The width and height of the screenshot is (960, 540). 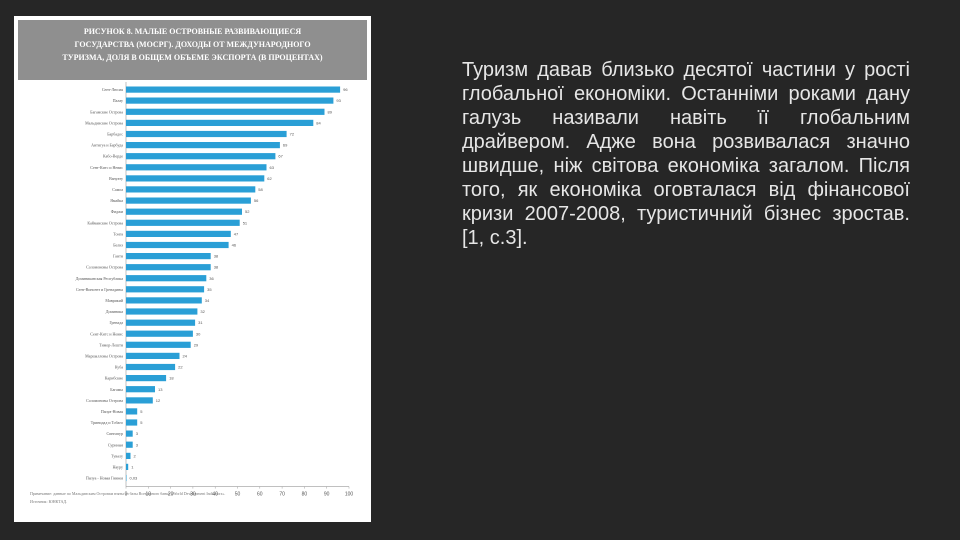 What do you see at coordinates (105, 222) in the screenshot?
I see `category-label: Кайманские Острова` at bounding box center [105, 222].